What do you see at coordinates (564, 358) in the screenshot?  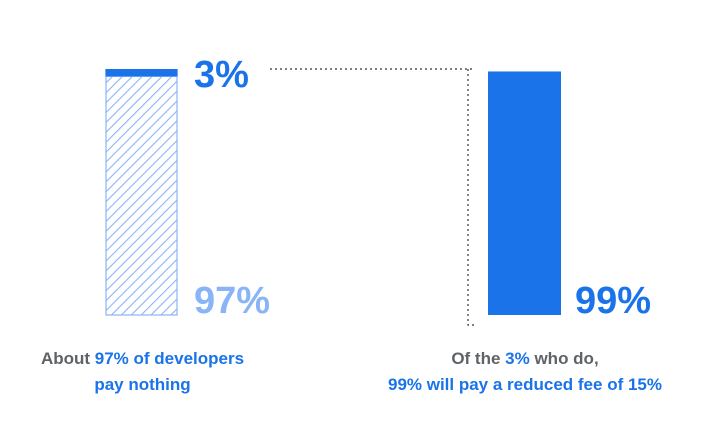 I see `caption-right-mid: who do,` at bounding box center [564, 358].